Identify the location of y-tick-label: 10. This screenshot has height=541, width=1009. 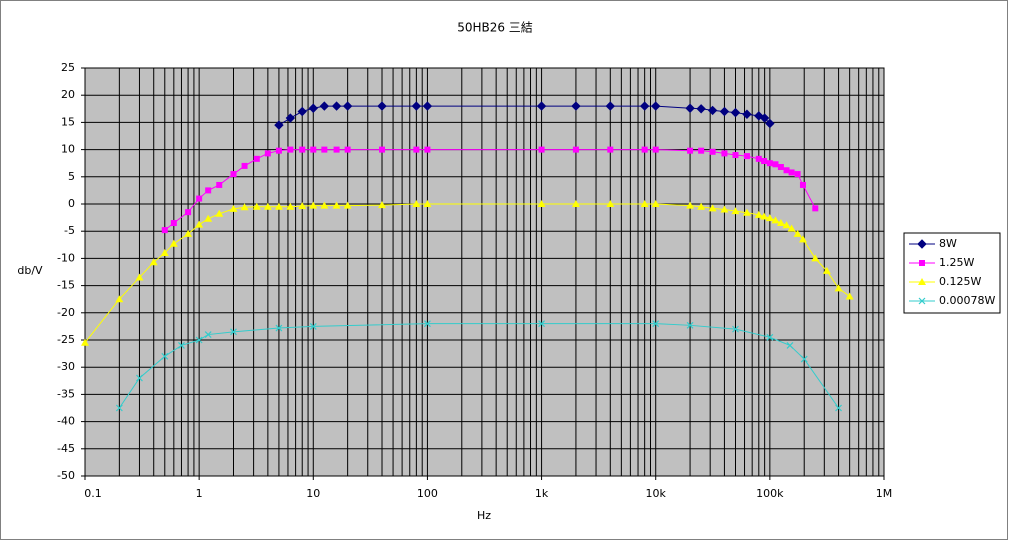
(68, 149).